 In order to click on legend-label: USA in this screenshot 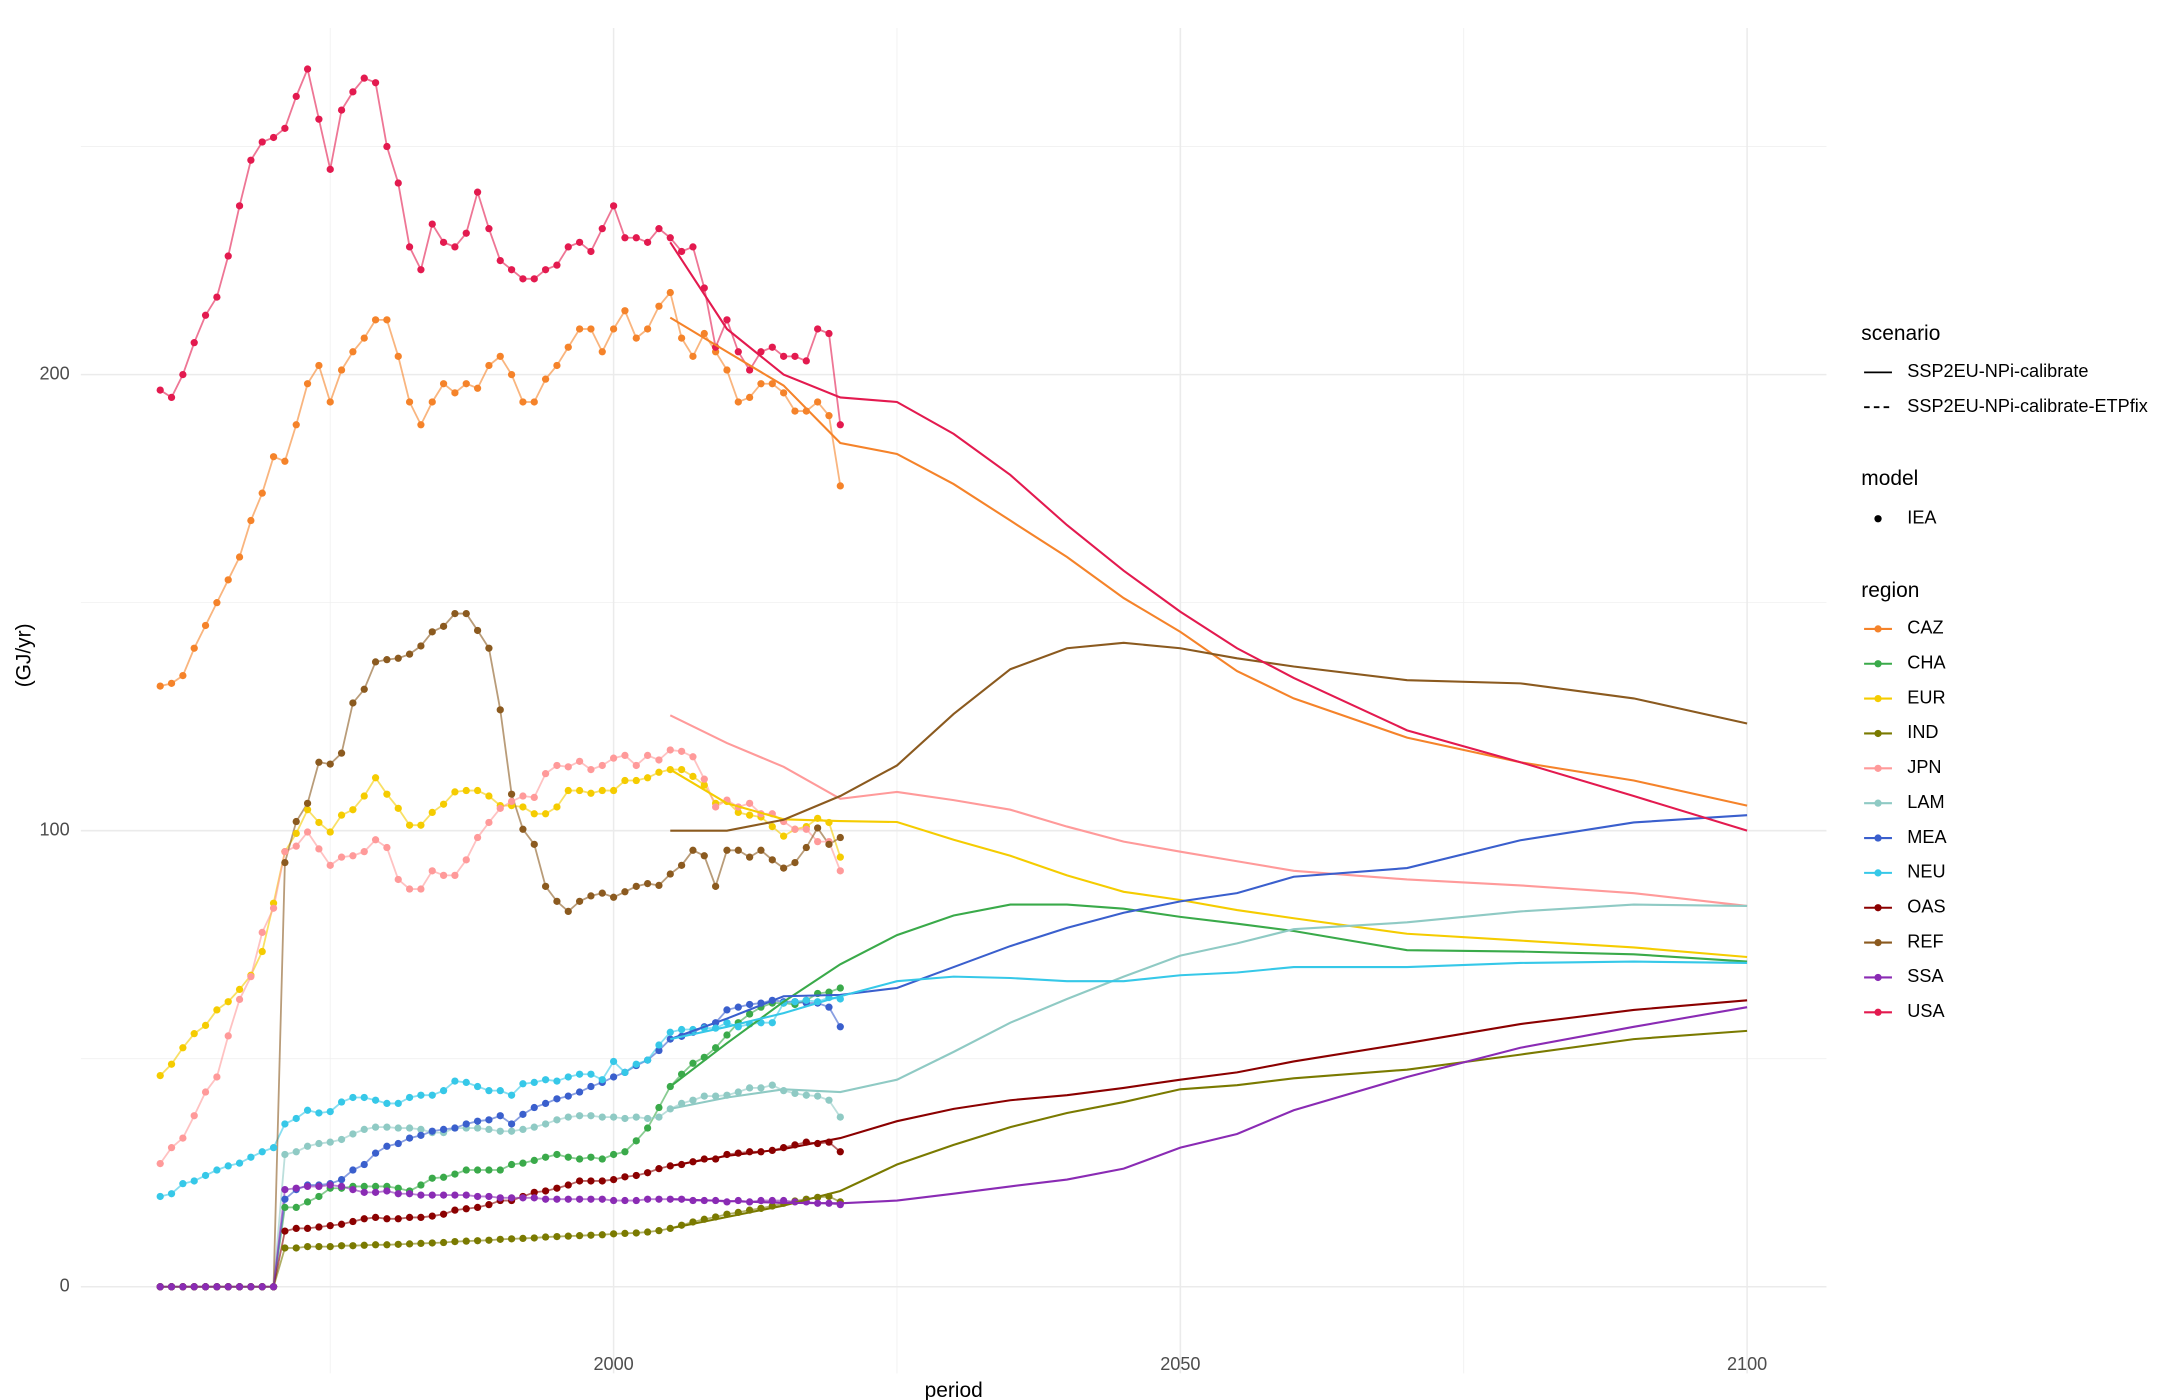, I will do `click(1926, 1011)`.